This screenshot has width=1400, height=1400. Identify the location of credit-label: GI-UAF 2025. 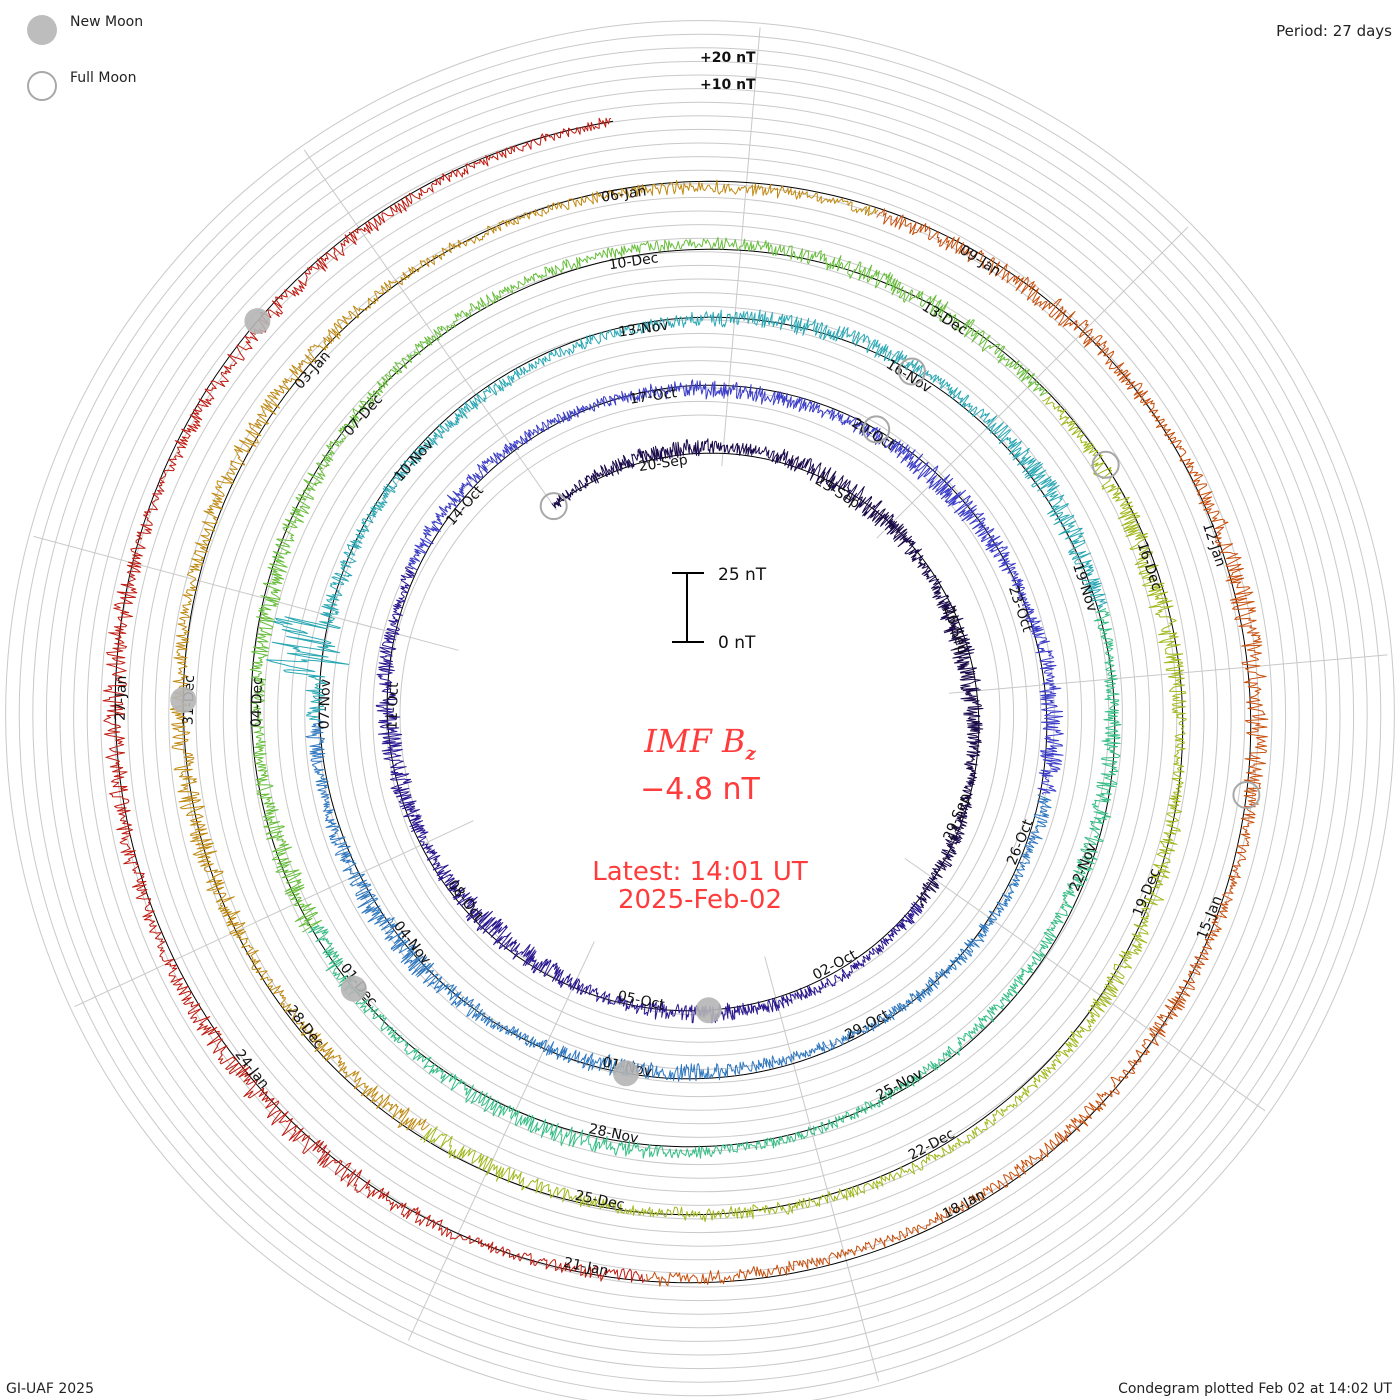
(50, 1389).